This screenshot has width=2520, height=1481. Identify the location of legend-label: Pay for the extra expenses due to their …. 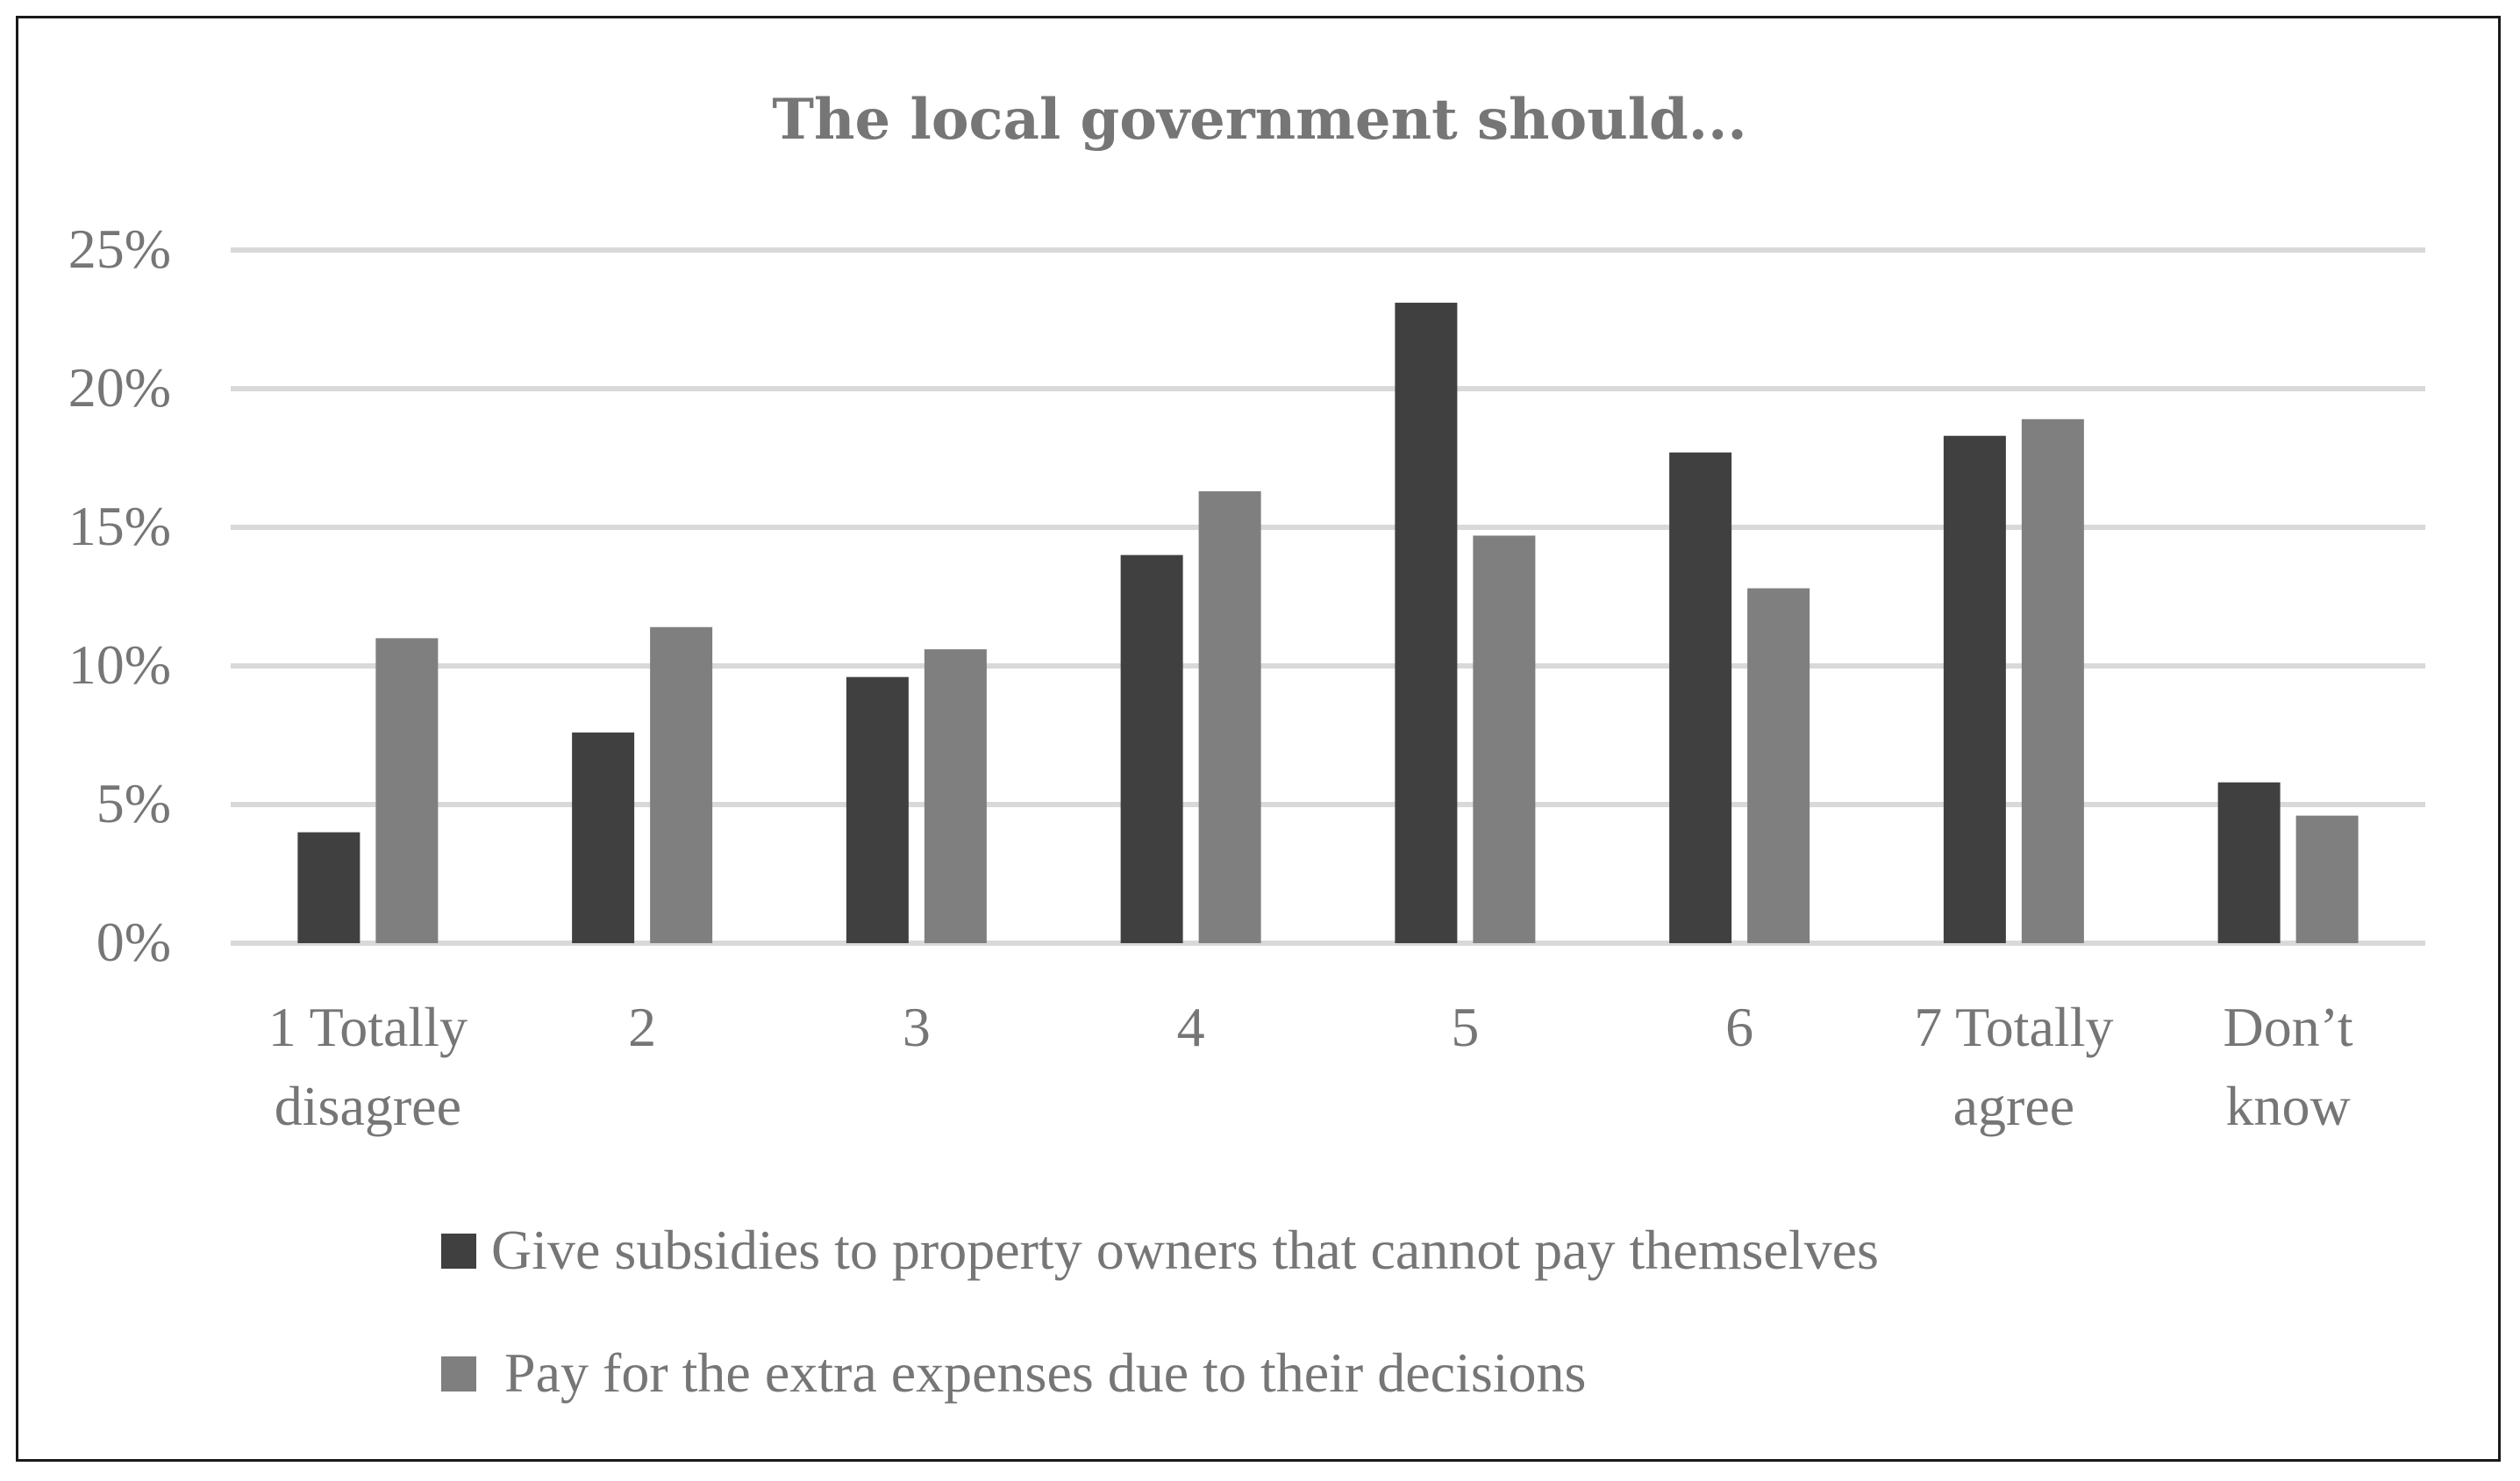
(1045, 1372).